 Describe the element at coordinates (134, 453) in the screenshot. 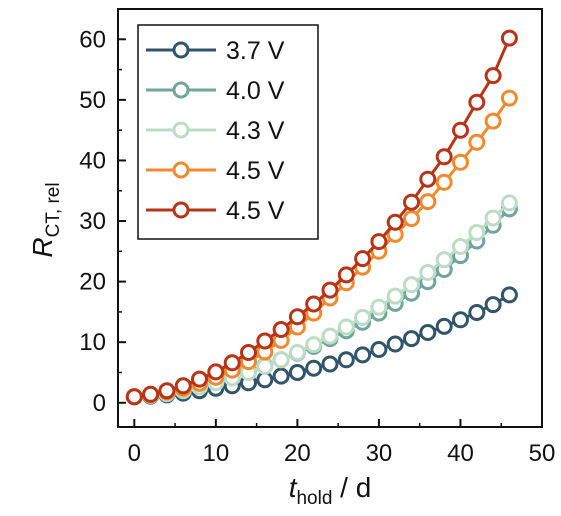

I see `x-tick-label: 0` at that location.